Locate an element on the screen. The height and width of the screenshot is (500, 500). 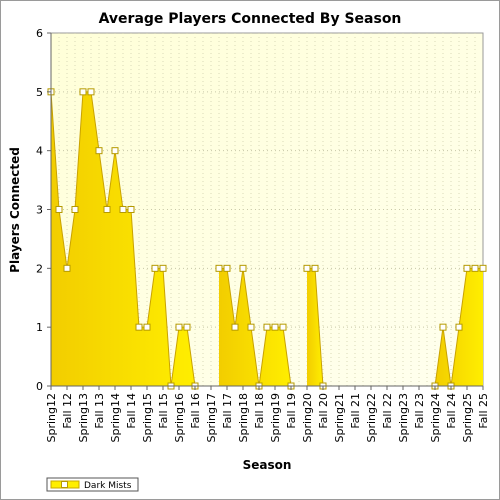
x-tick-label: Fall 24 is located at coordinates (451, 411).